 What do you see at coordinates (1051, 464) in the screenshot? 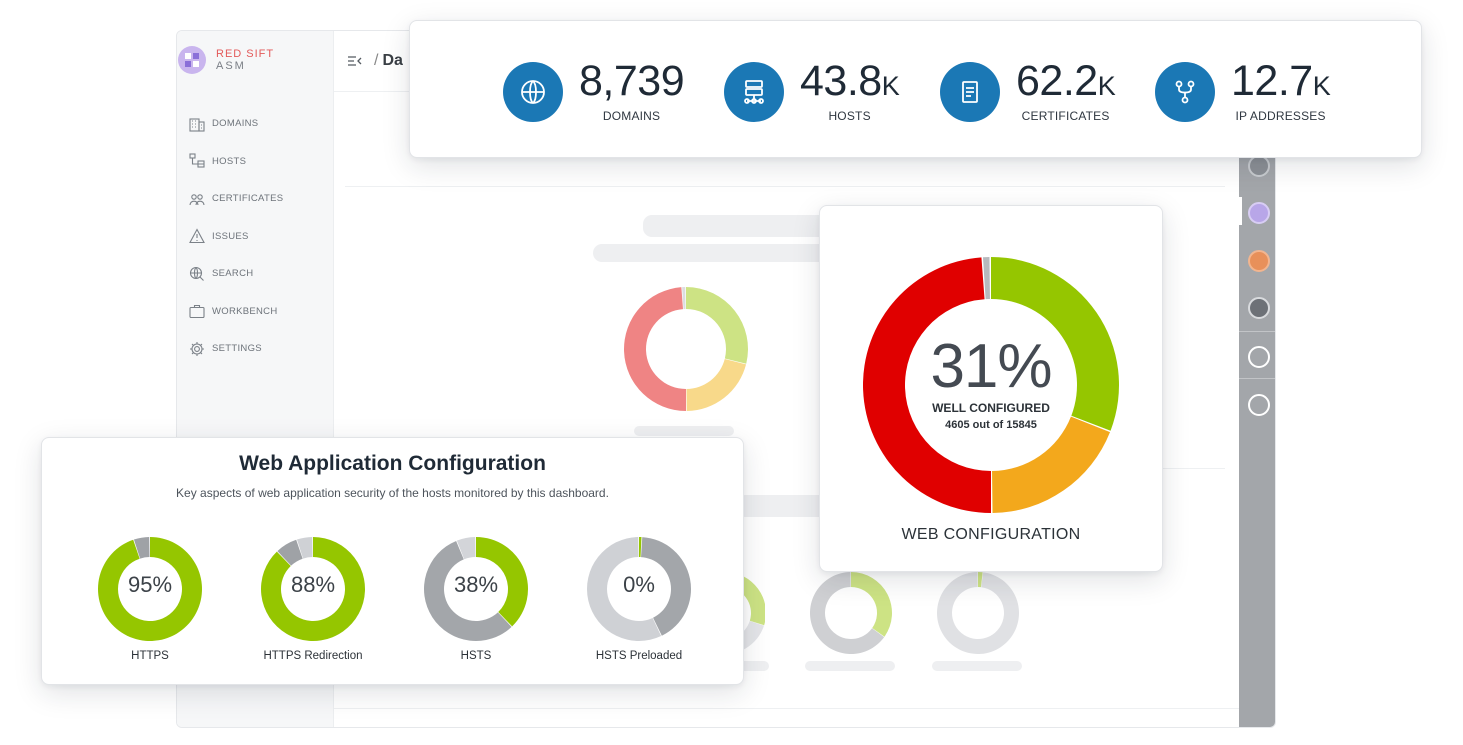
I see `donut-segment-partial` at bounding box center [1051, 464].